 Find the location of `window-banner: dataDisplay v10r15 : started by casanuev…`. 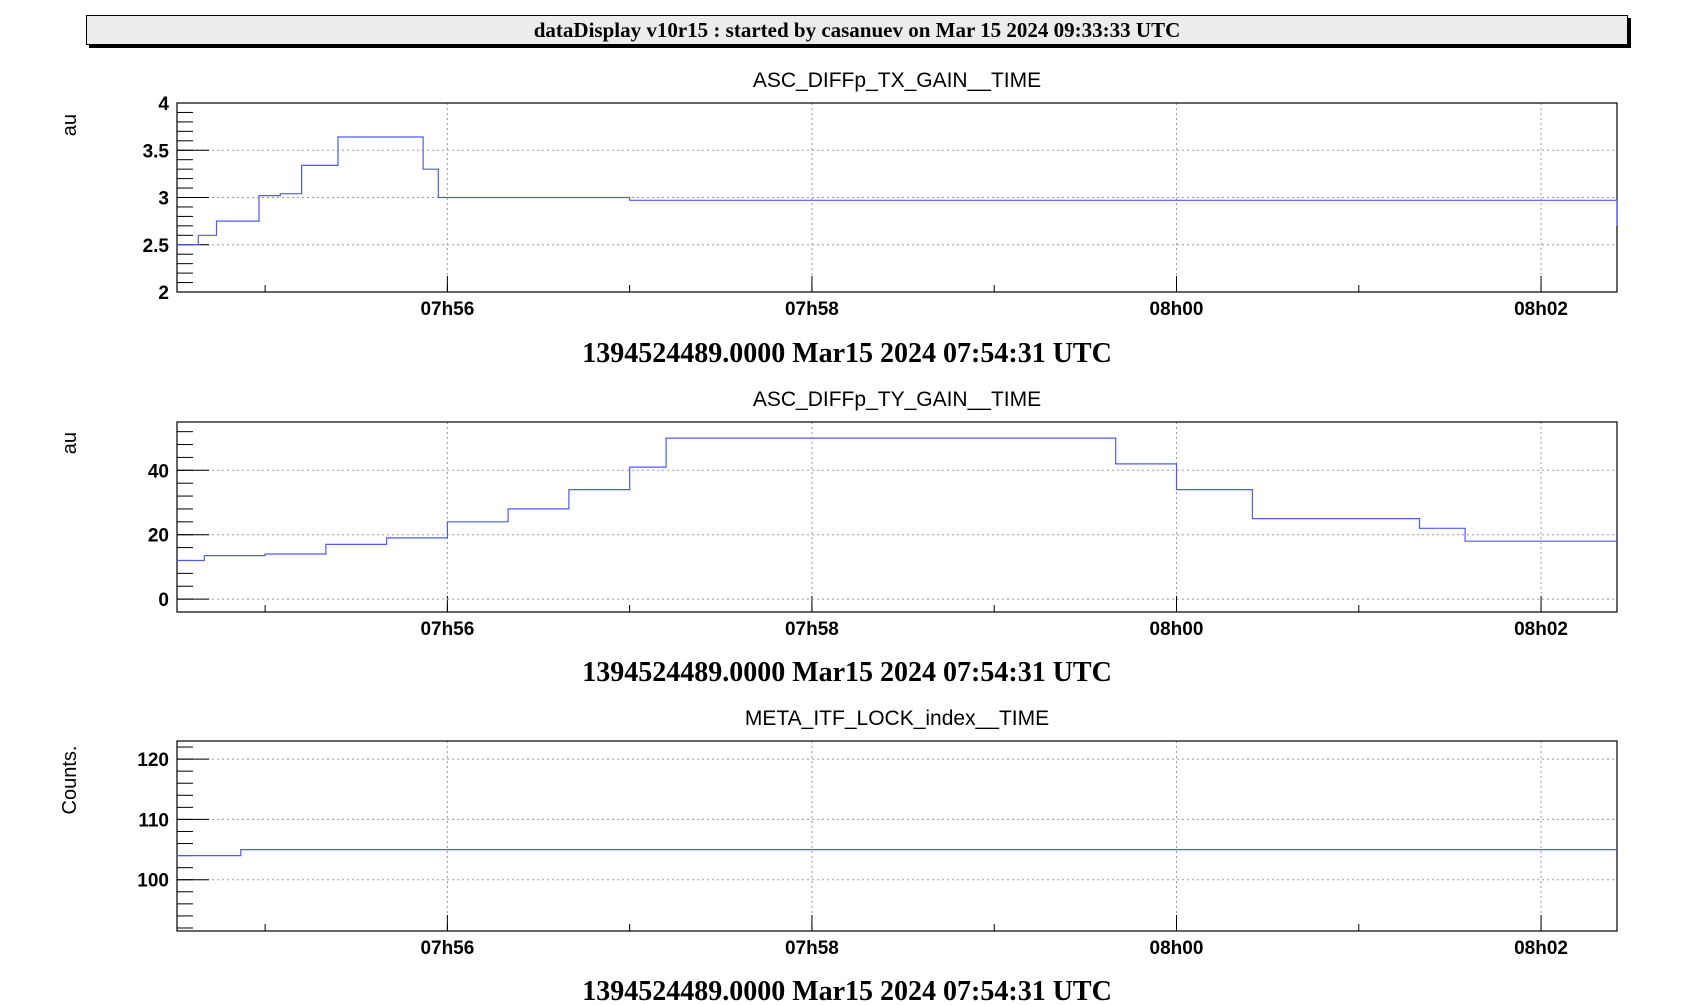

window-banner: dataDisplay v10r15 : started by casanuev… is located at coordinates (857, 30).